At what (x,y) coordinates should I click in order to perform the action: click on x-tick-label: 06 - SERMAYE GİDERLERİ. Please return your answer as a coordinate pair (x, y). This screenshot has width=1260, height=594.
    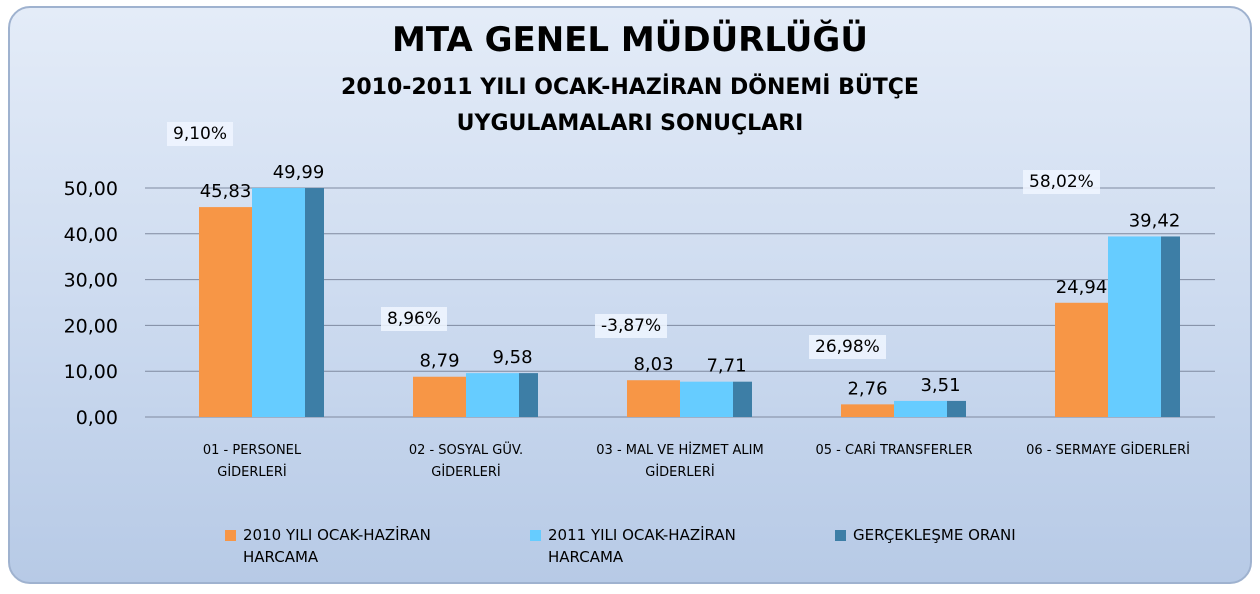
    Looking at the image, I should click on (1108, 450).